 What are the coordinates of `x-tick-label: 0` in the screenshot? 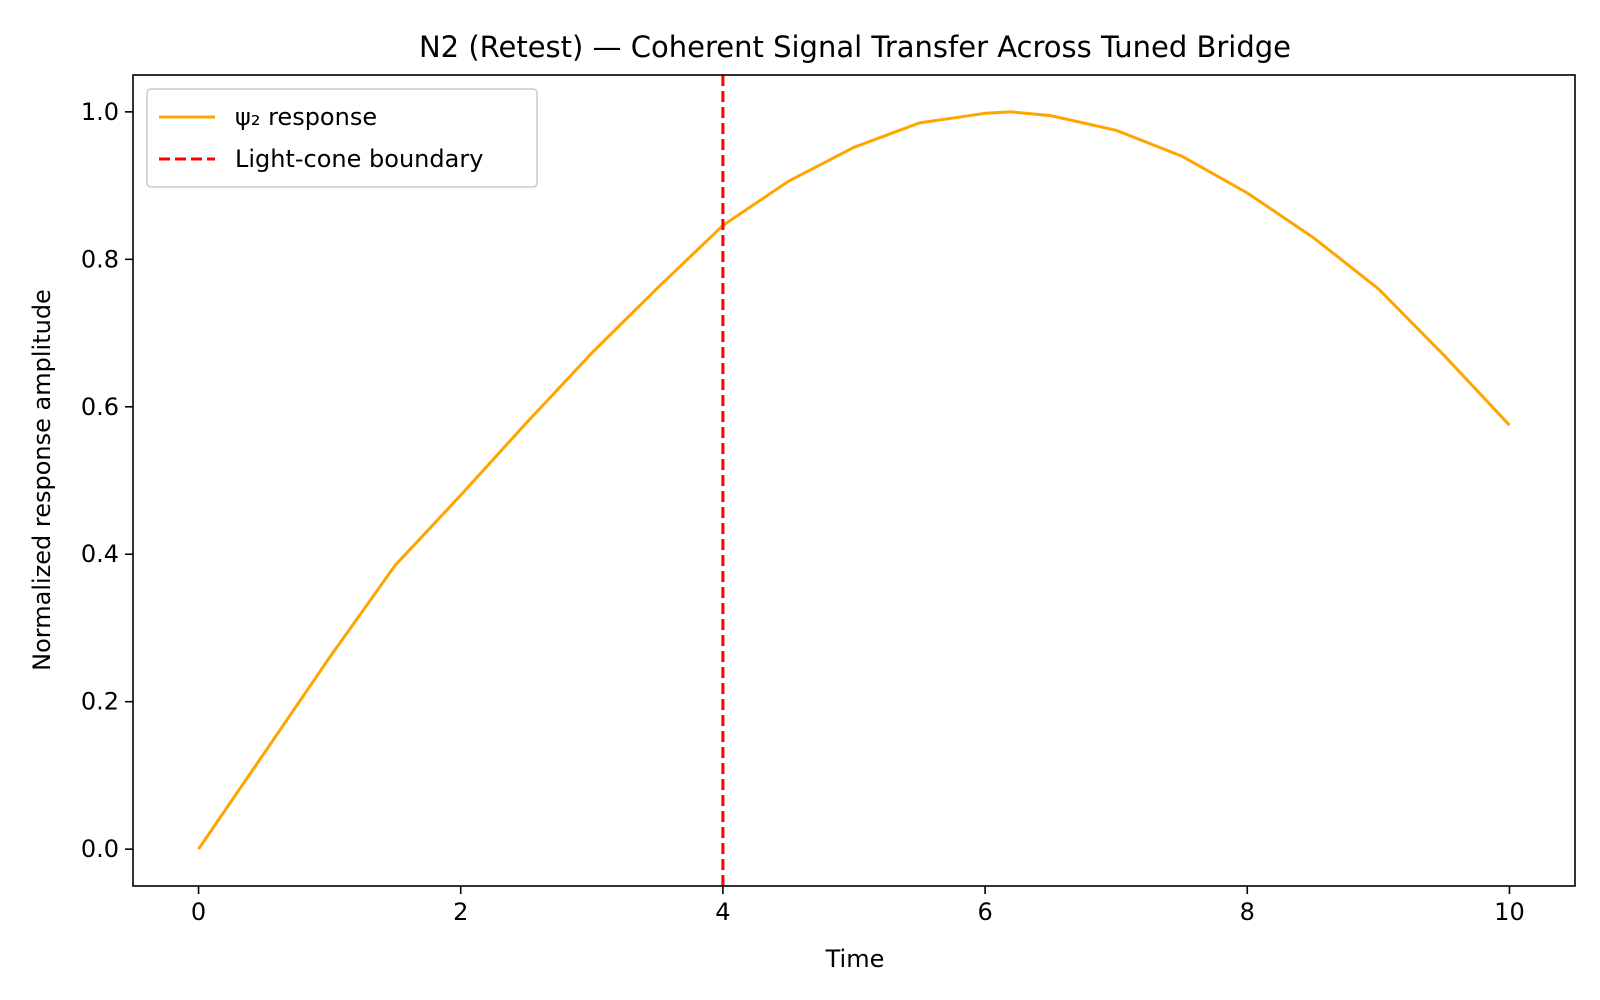 It's located at (198, 912).